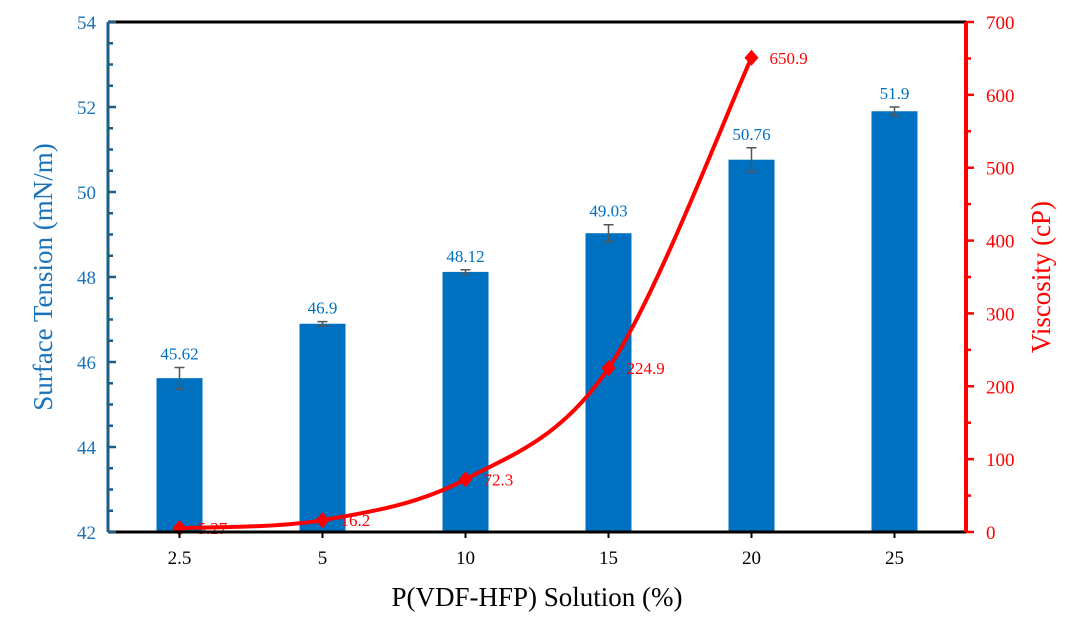 The height and width of the screenshot is (638, 1086). Describe the element at coordinates (179, 354) in the screenshot. I see `bar-data-label: 45.62` at that location.